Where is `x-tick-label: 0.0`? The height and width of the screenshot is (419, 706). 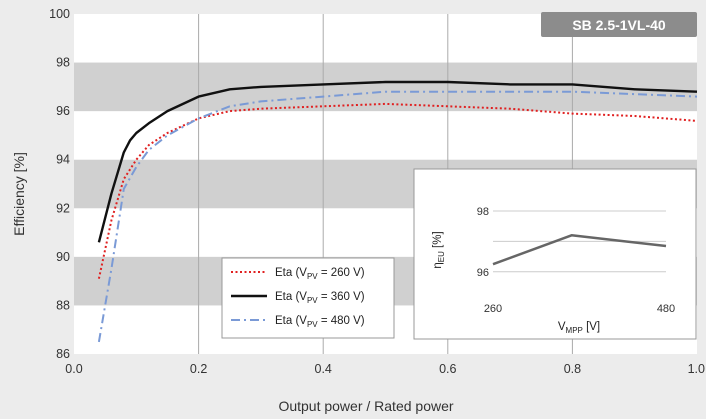 x-tick-label: 0.0 is located at coordinates (73, 369).